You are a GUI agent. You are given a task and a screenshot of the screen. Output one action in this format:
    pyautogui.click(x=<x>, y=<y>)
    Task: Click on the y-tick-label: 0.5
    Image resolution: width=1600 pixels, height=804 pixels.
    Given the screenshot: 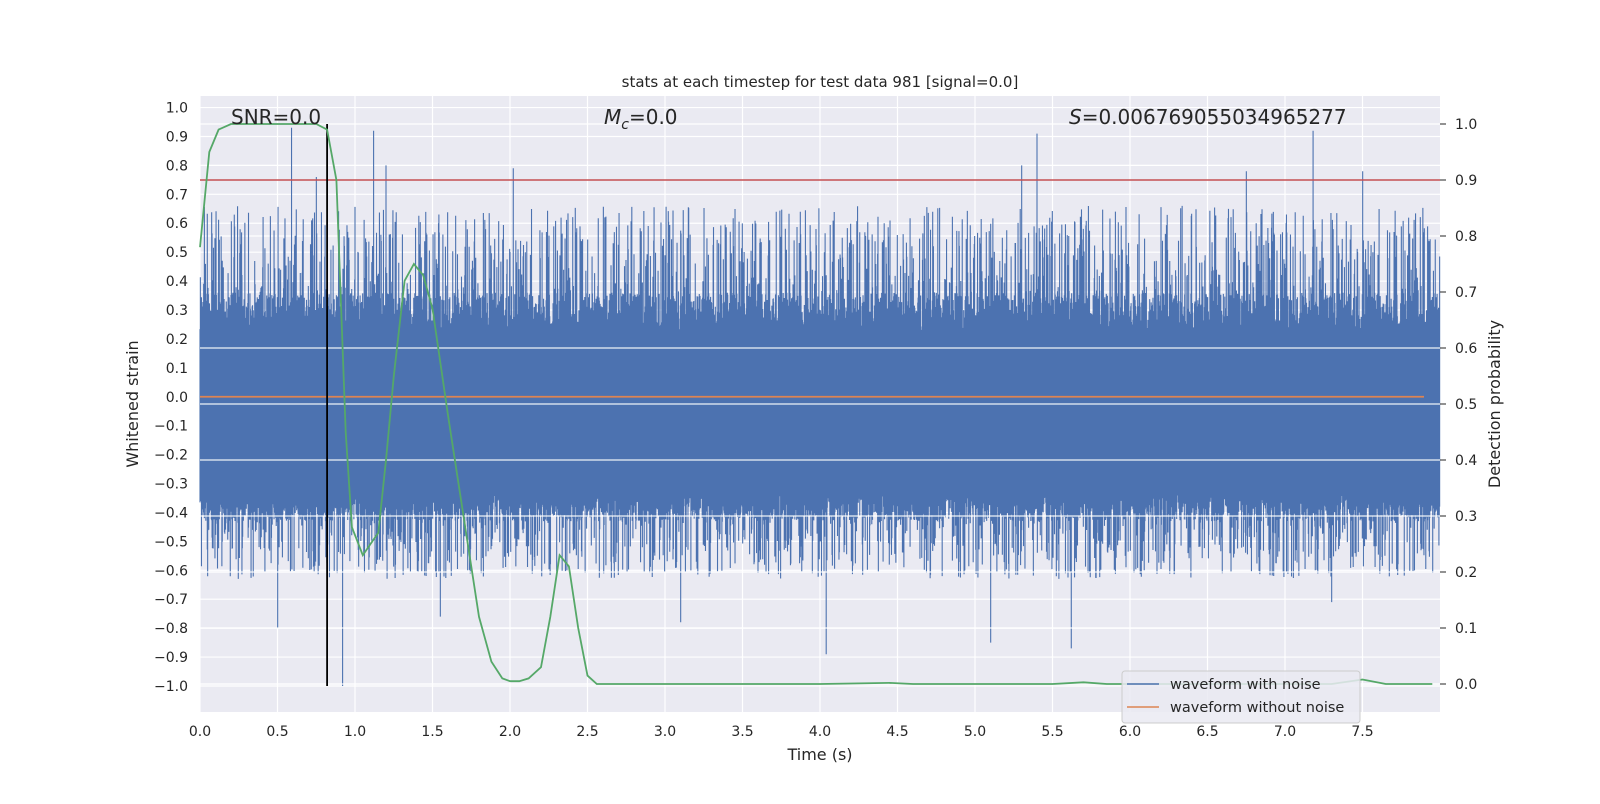 What is the action you would take?
    pyautogui.click(x=177, y=253)
    